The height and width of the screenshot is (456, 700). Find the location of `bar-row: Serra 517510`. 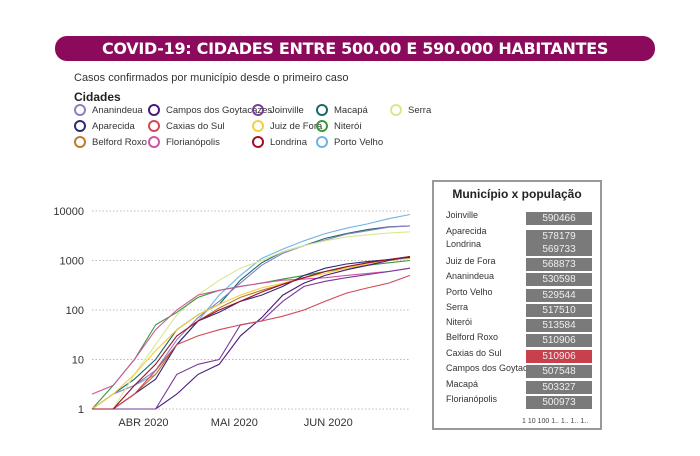

bar-row: Serra 517510 is located at coordinates (521, 309).